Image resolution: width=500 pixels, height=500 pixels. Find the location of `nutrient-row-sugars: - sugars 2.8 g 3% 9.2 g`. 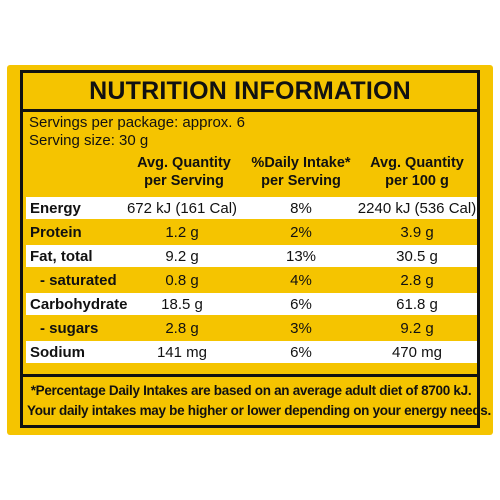

nutrient-row-sugars: - sugars 2.8 g 3% 9.2 g is located at coordinates (251, 328).